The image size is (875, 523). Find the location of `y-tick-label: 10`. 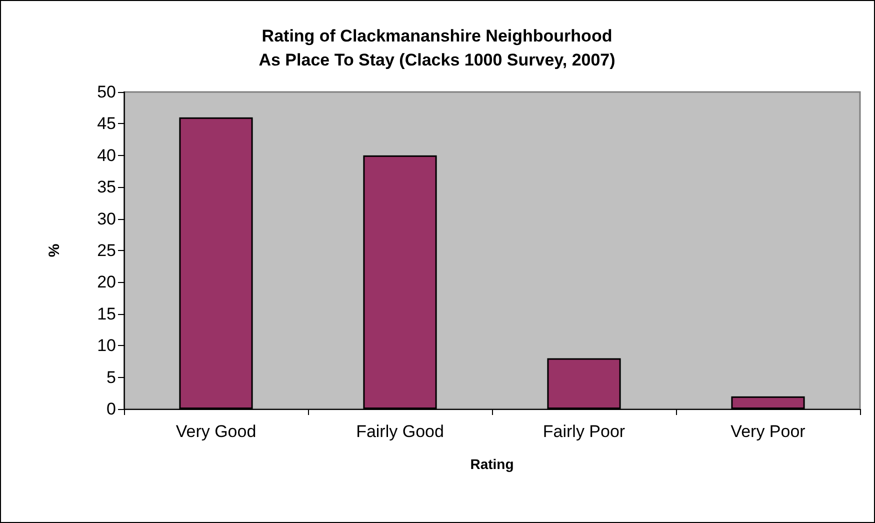

y-tick-label: 10 is located at coordinates (106, 346).